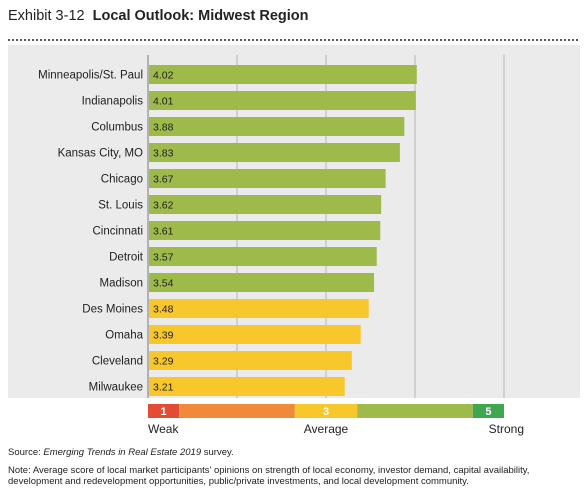 This screenshot has height=492, width=586. What do you see at coordinates (126, 258) in the screenshot?
I see `category-label: Detroit` at bounding box center [126, 258].